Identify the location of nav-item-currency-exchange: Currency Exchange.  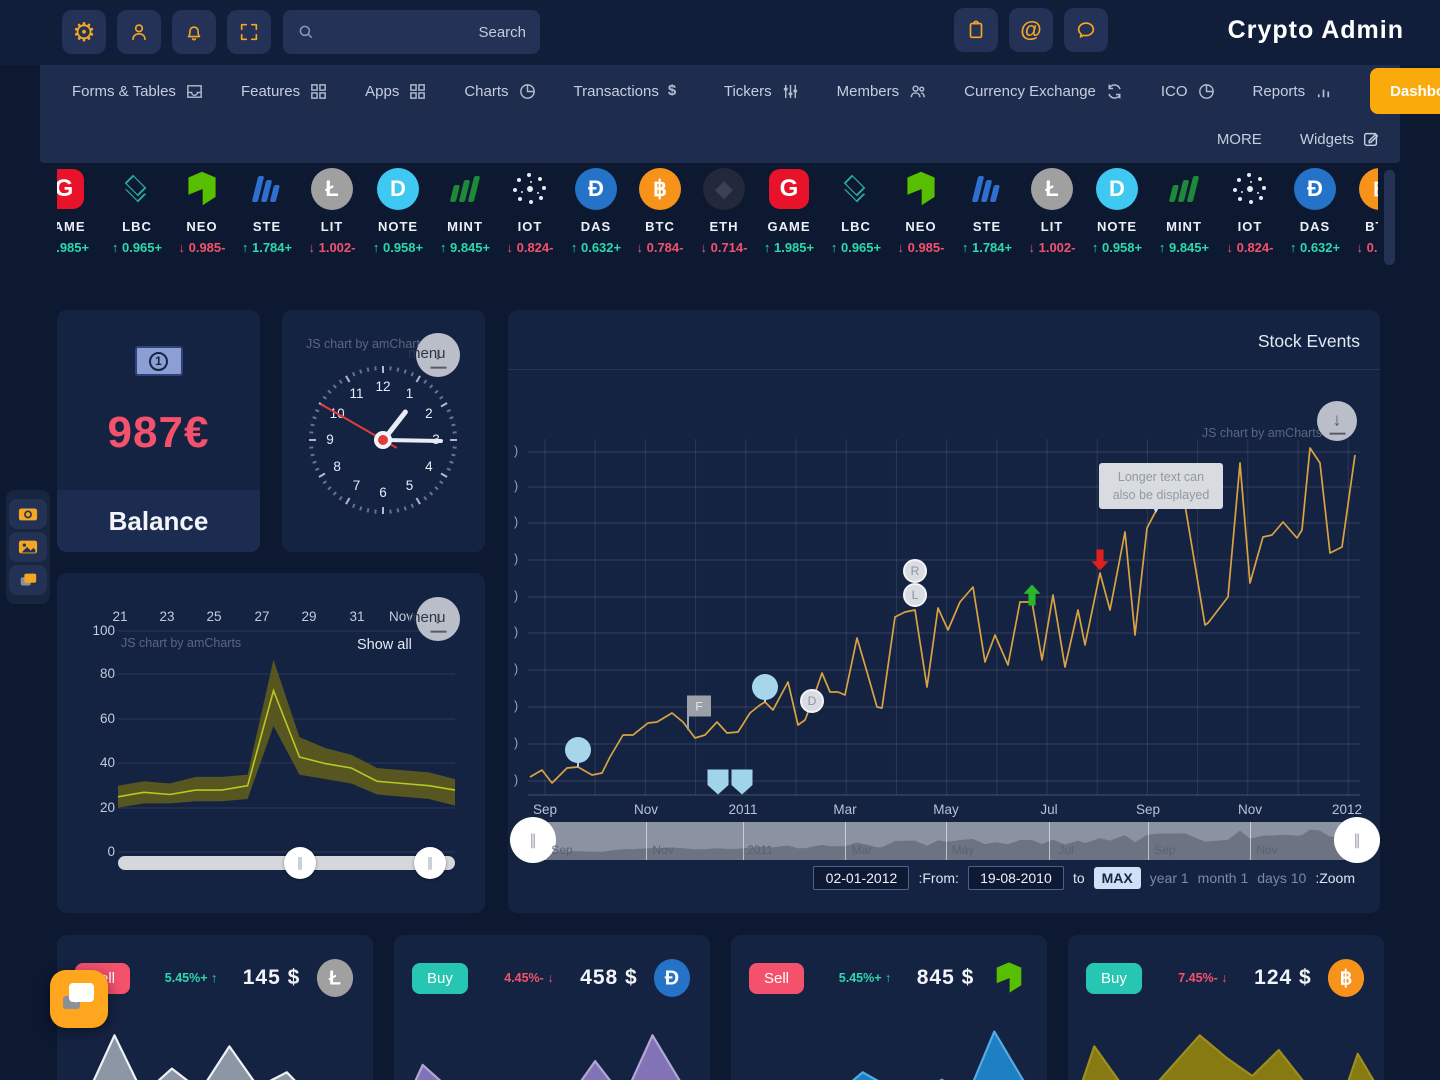
(1044, 91).